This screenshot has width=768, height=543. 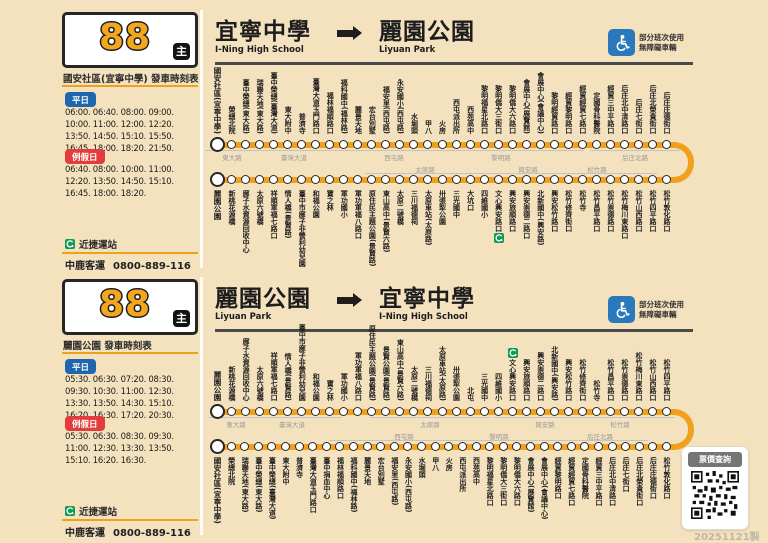 I want to click on stop-label: 廍子水資源回收中心, so click(x=246, y=221).